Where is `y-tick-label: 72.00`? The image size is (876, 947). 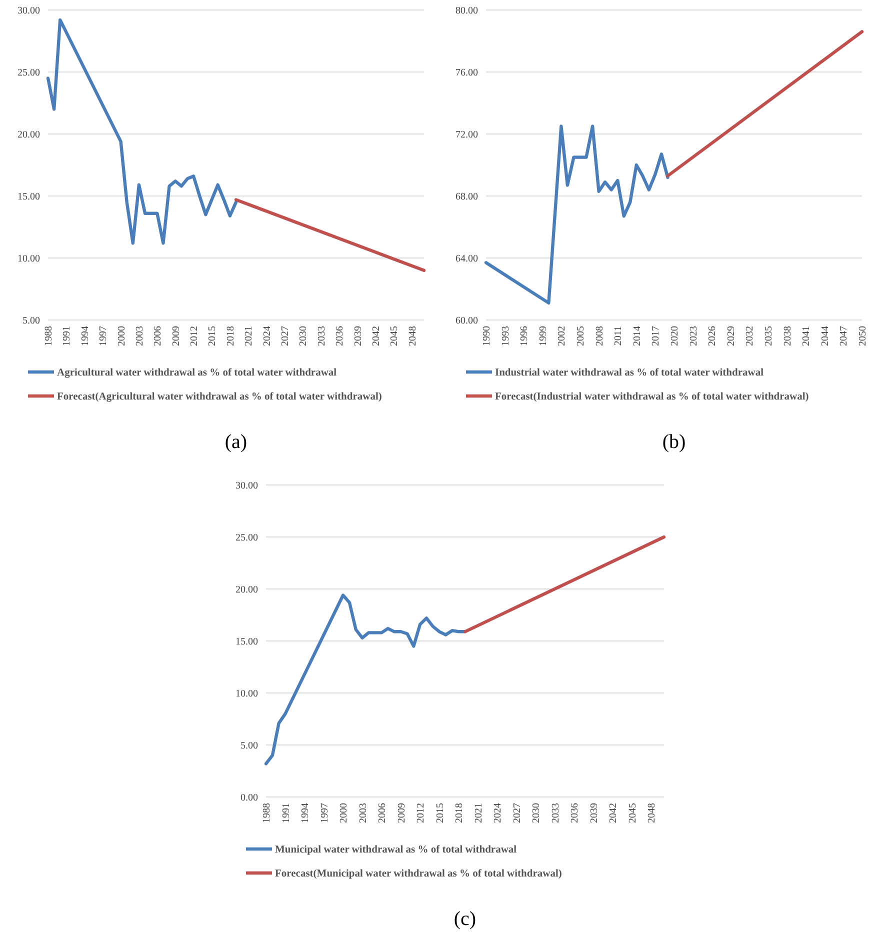 y-tick-label: 72.00 is located at coordinates (467, 135).